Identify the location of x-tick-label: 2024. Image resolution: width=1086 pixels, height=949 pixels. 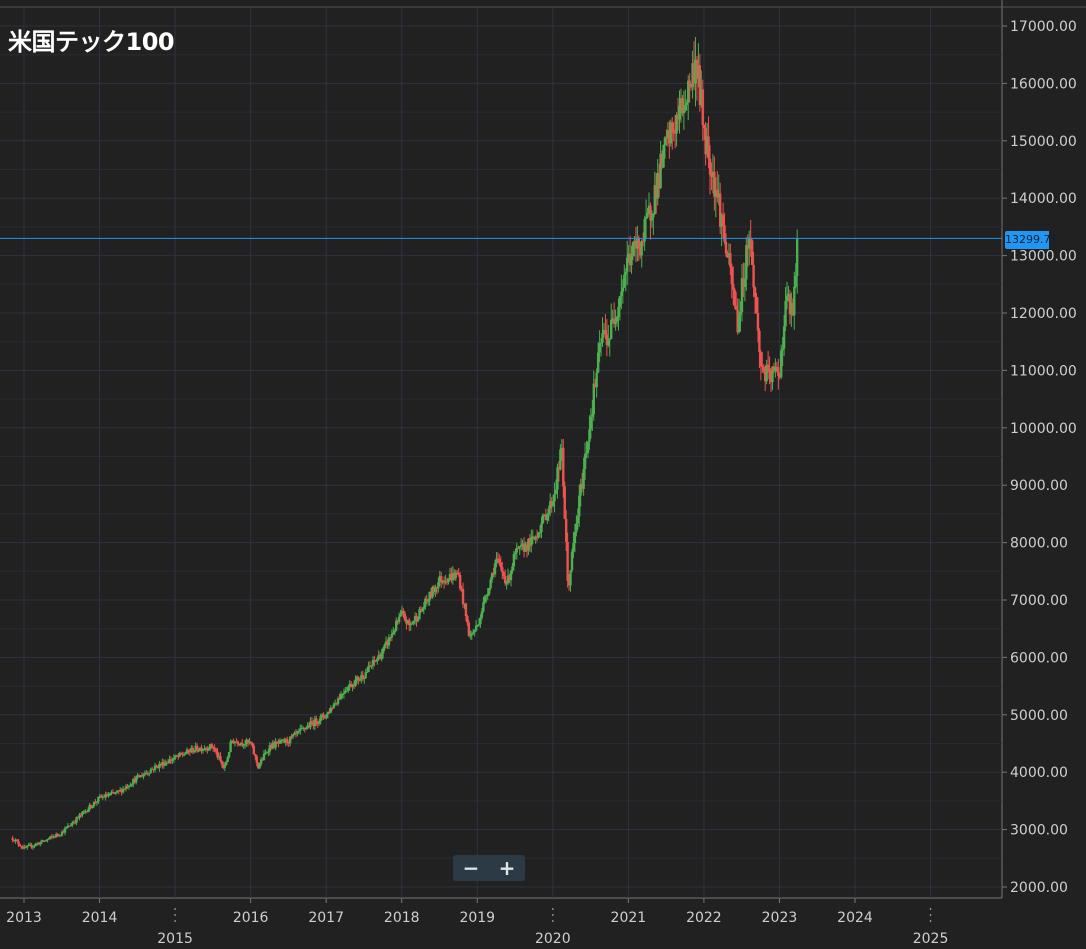
(855, 918).